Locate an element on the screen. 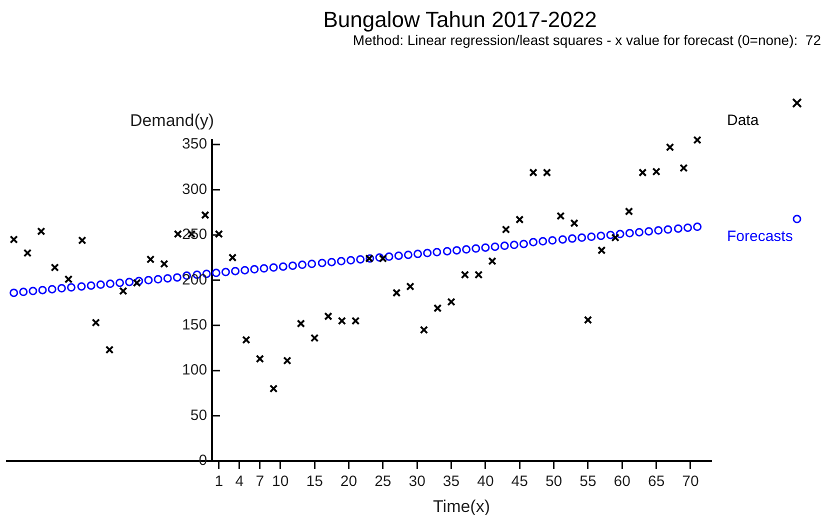  x-tick-label: 65 is located at coordinates (656, 481).